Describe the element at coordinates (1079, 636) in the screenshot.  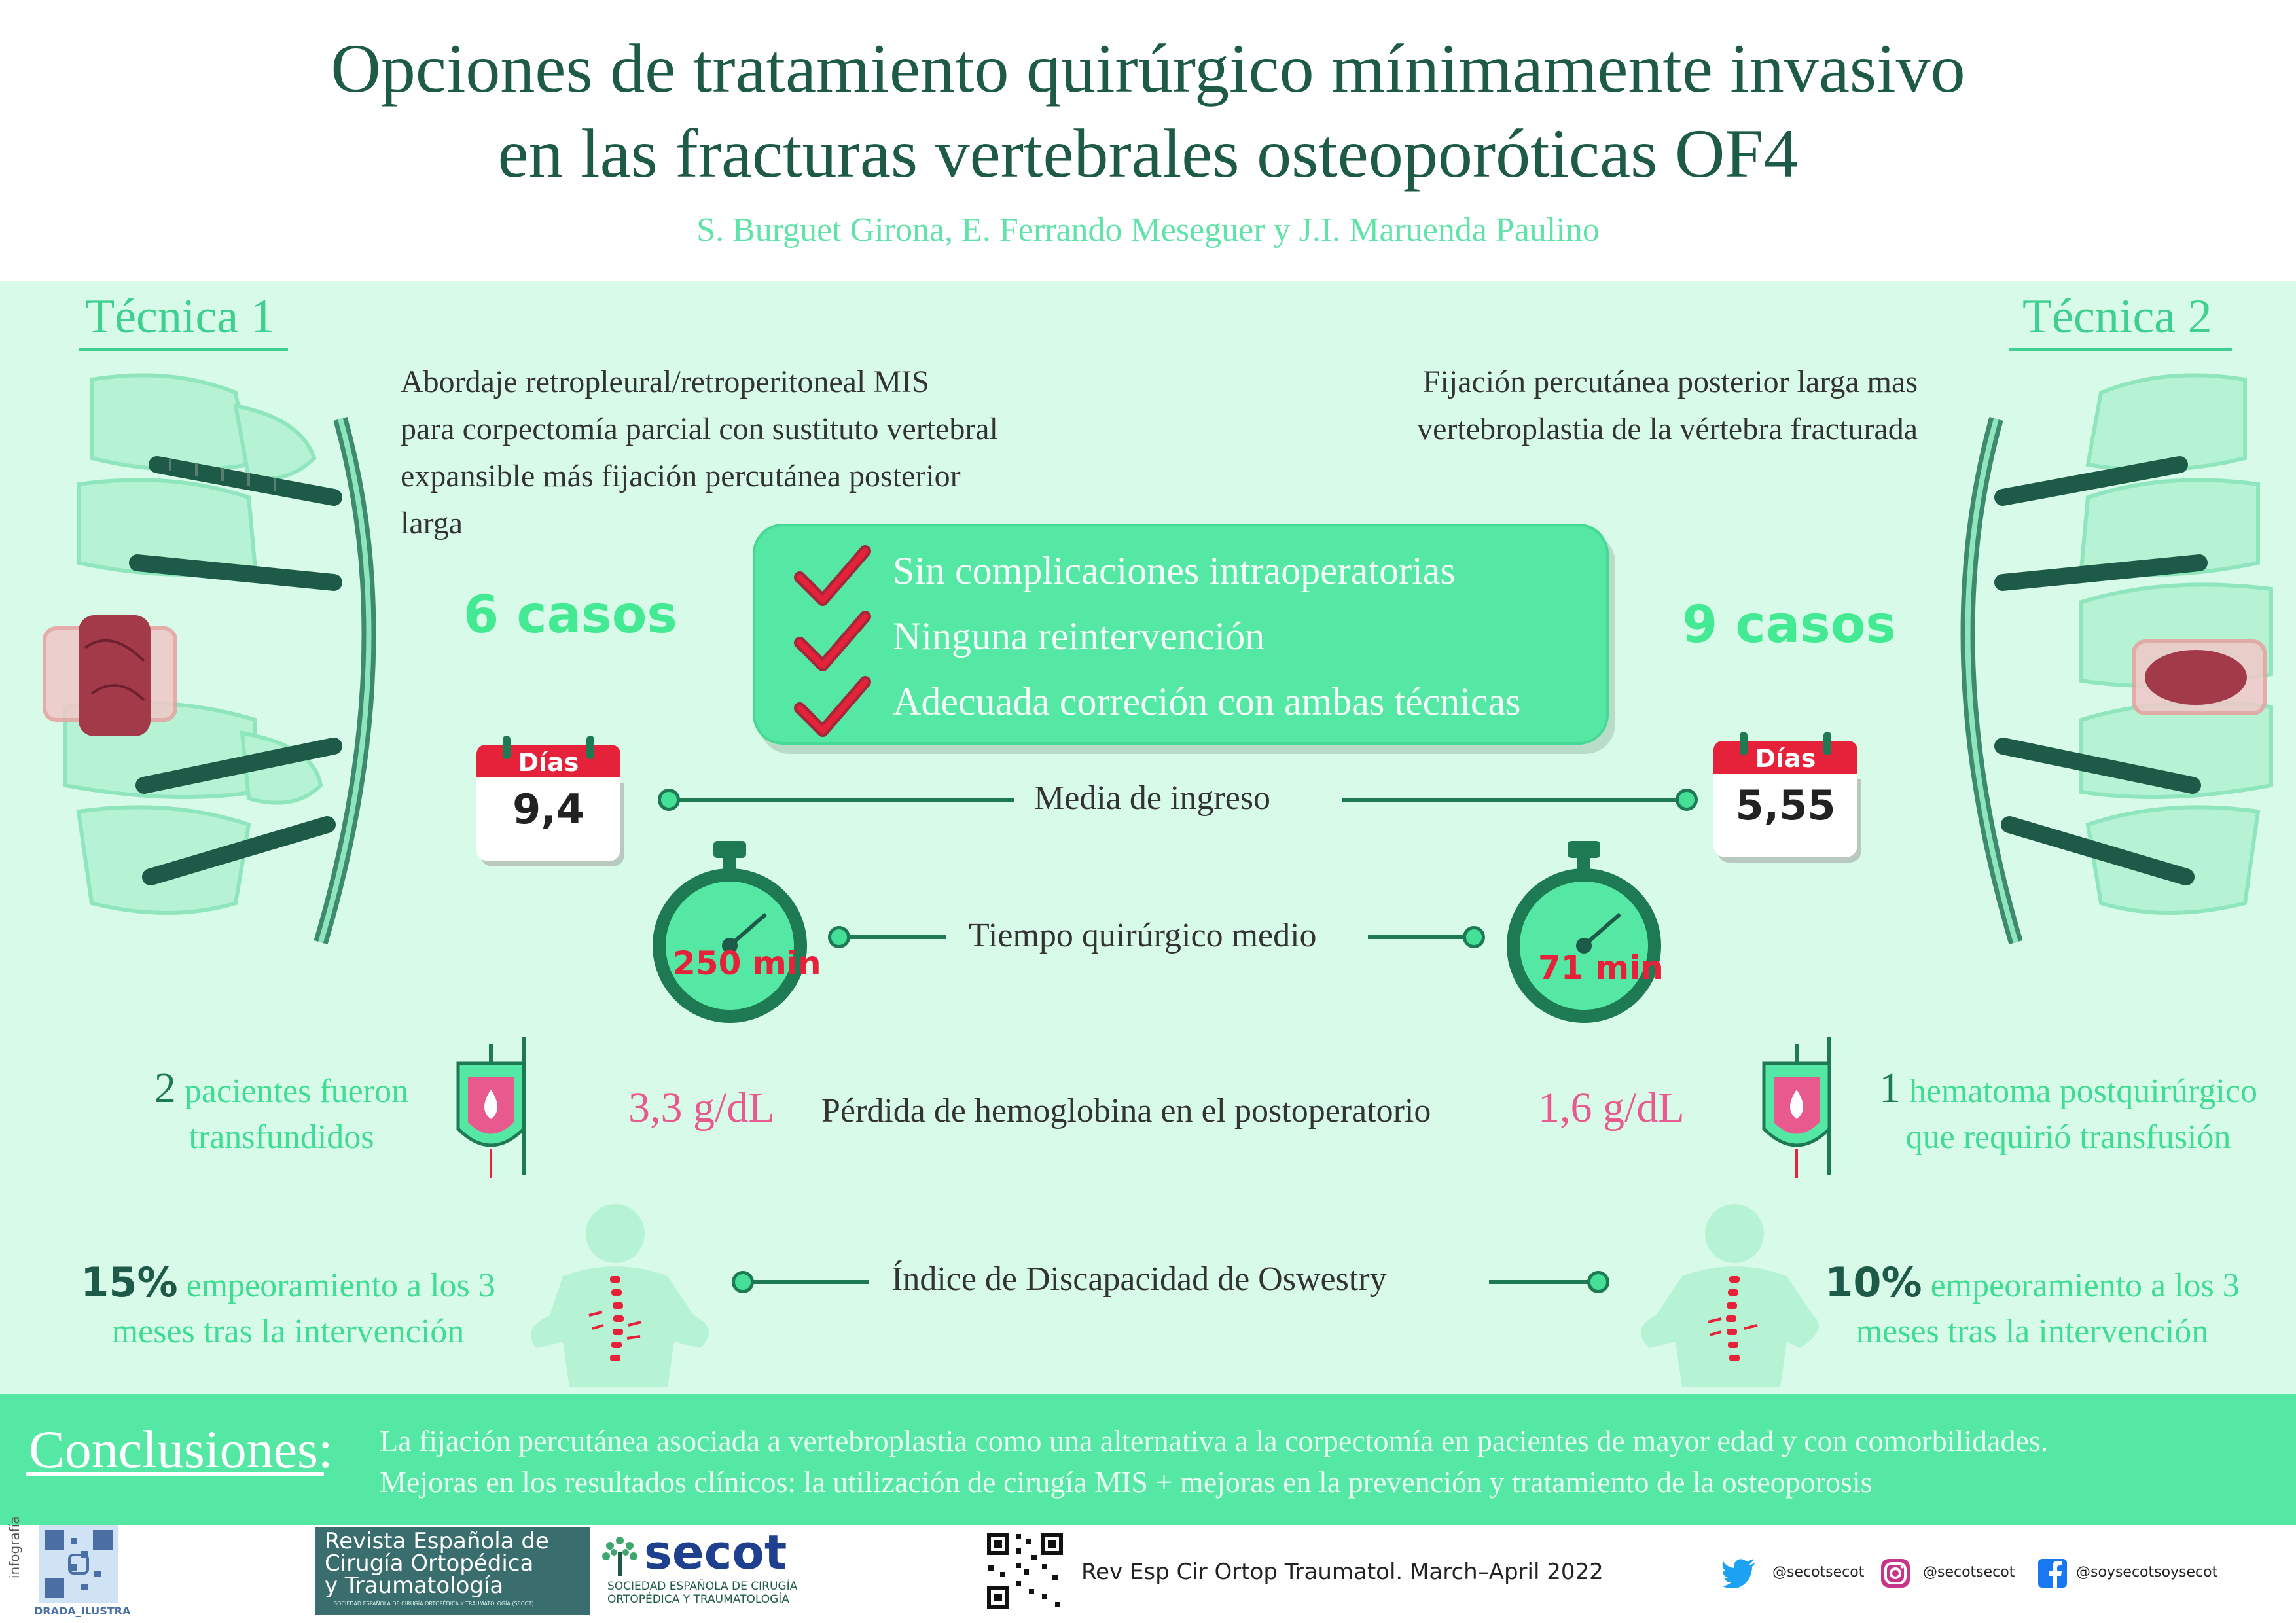
I see `checklist-text: Ninguna reintervención` at that location.